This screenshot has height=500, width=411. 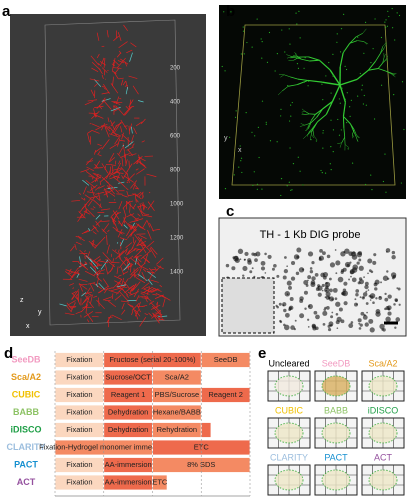 What do you see at coordinates (262, 353) in the screenshot?
I see `panel-letter: e` at bounding box center [262, 353].